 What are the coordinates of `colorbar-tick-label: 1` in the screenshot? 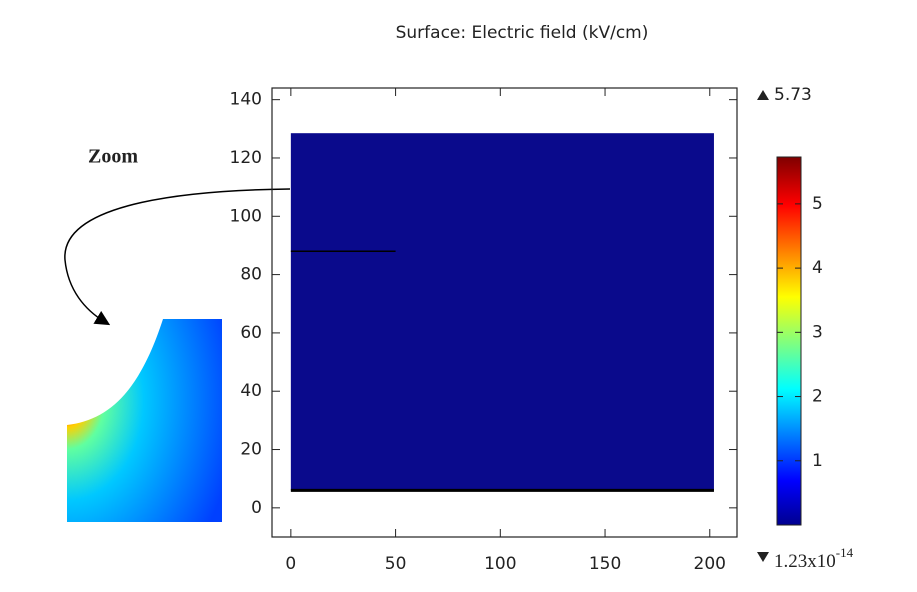 It's located at (817, 461).